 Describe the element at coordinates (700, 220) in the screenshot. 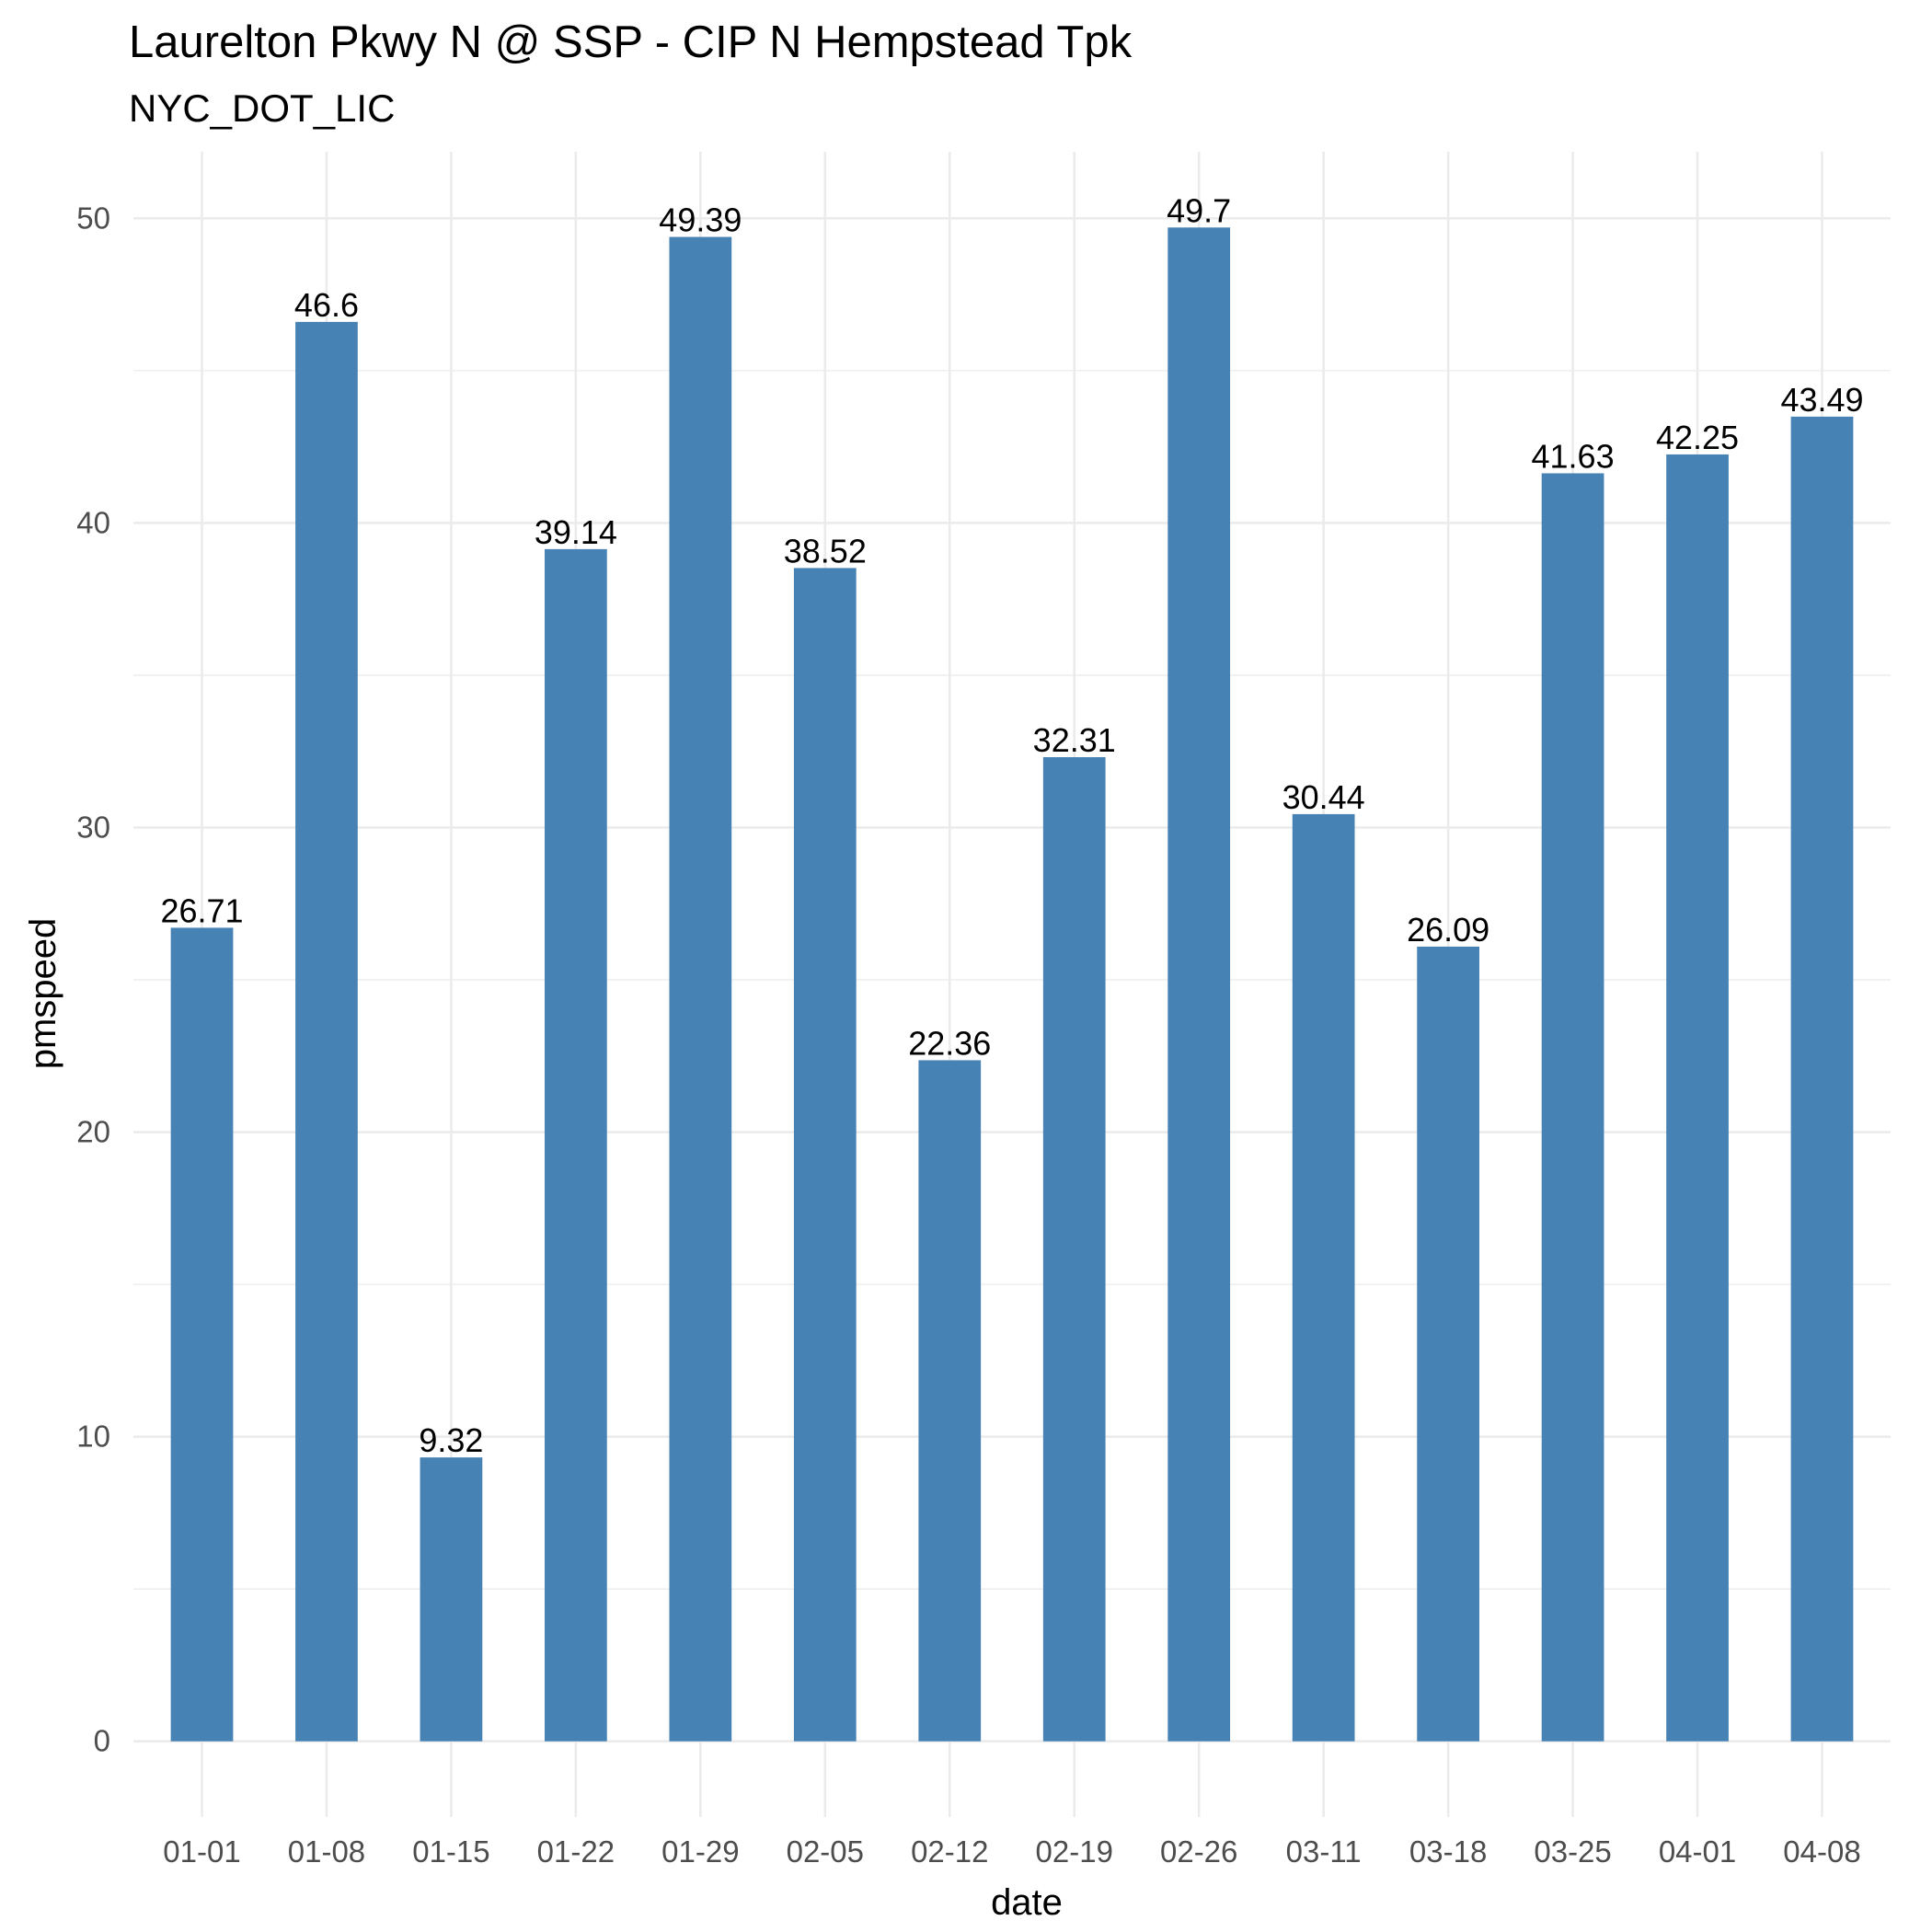

I see `data-label: 49.39` at that location.